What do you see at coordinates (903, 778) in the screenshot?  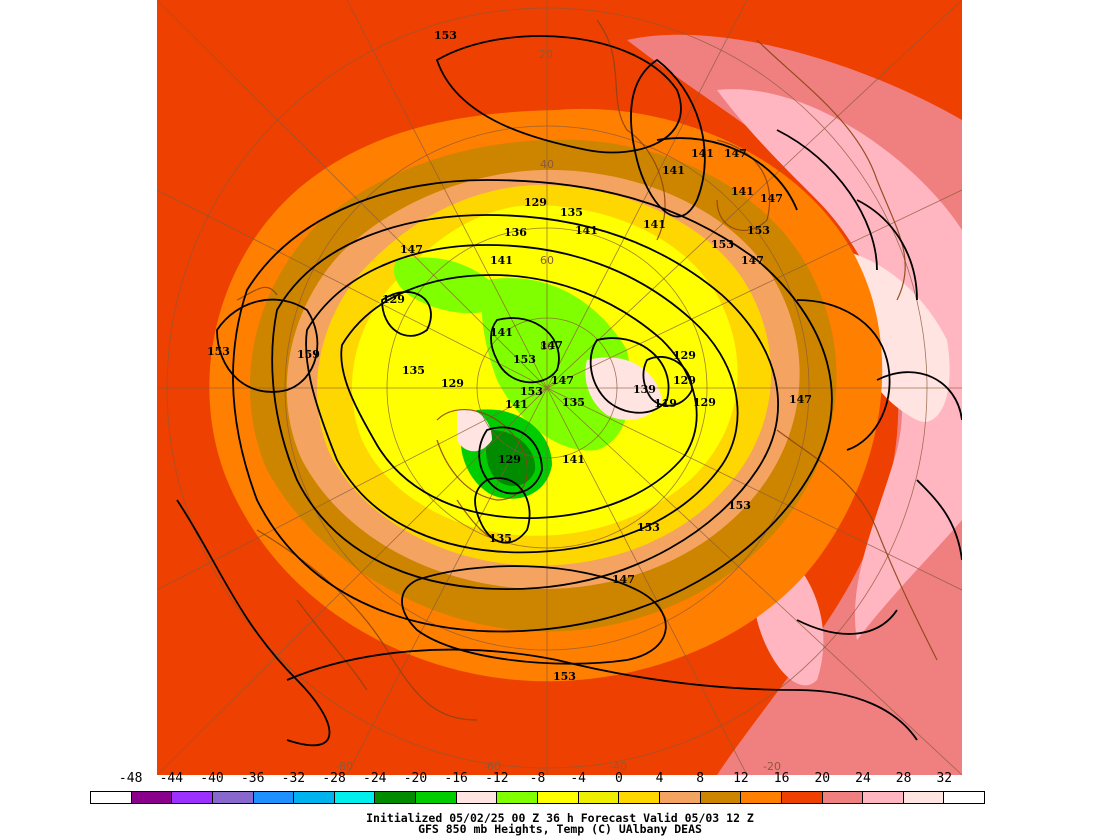 I see `colorbar-tick-label: 28` at bounding box center [903, 778].